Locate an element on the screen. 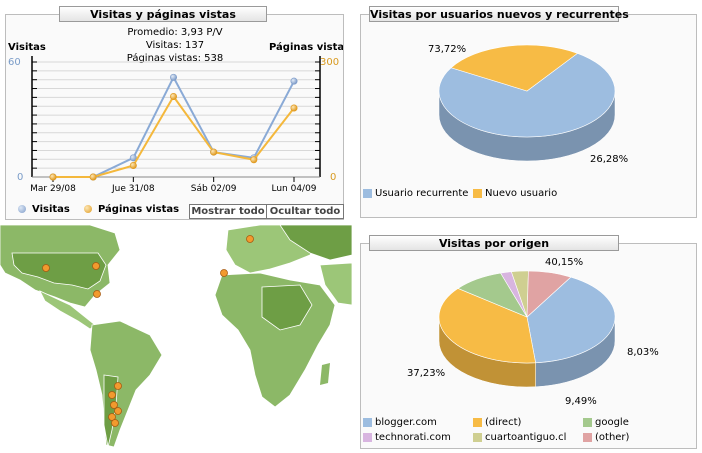  right-axis-min: 0 is located at coordinates (333, 177).